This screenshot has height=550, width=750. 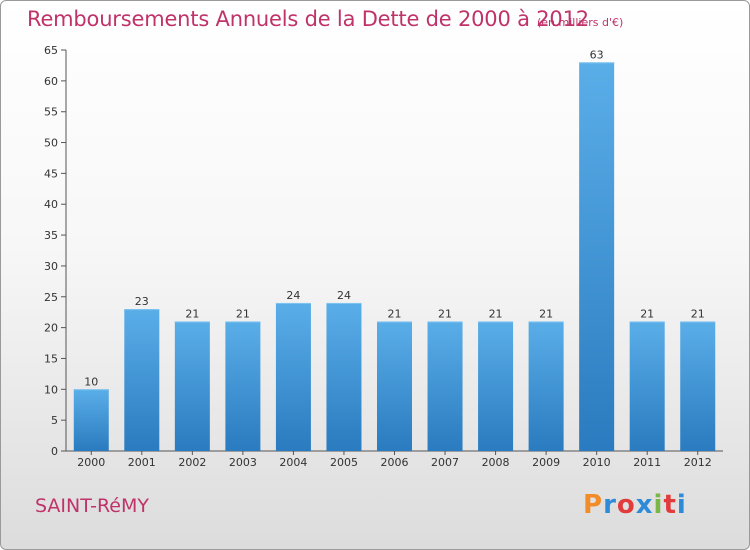 I want to click on y-tick-label: 5, so click(x=54, y=420).